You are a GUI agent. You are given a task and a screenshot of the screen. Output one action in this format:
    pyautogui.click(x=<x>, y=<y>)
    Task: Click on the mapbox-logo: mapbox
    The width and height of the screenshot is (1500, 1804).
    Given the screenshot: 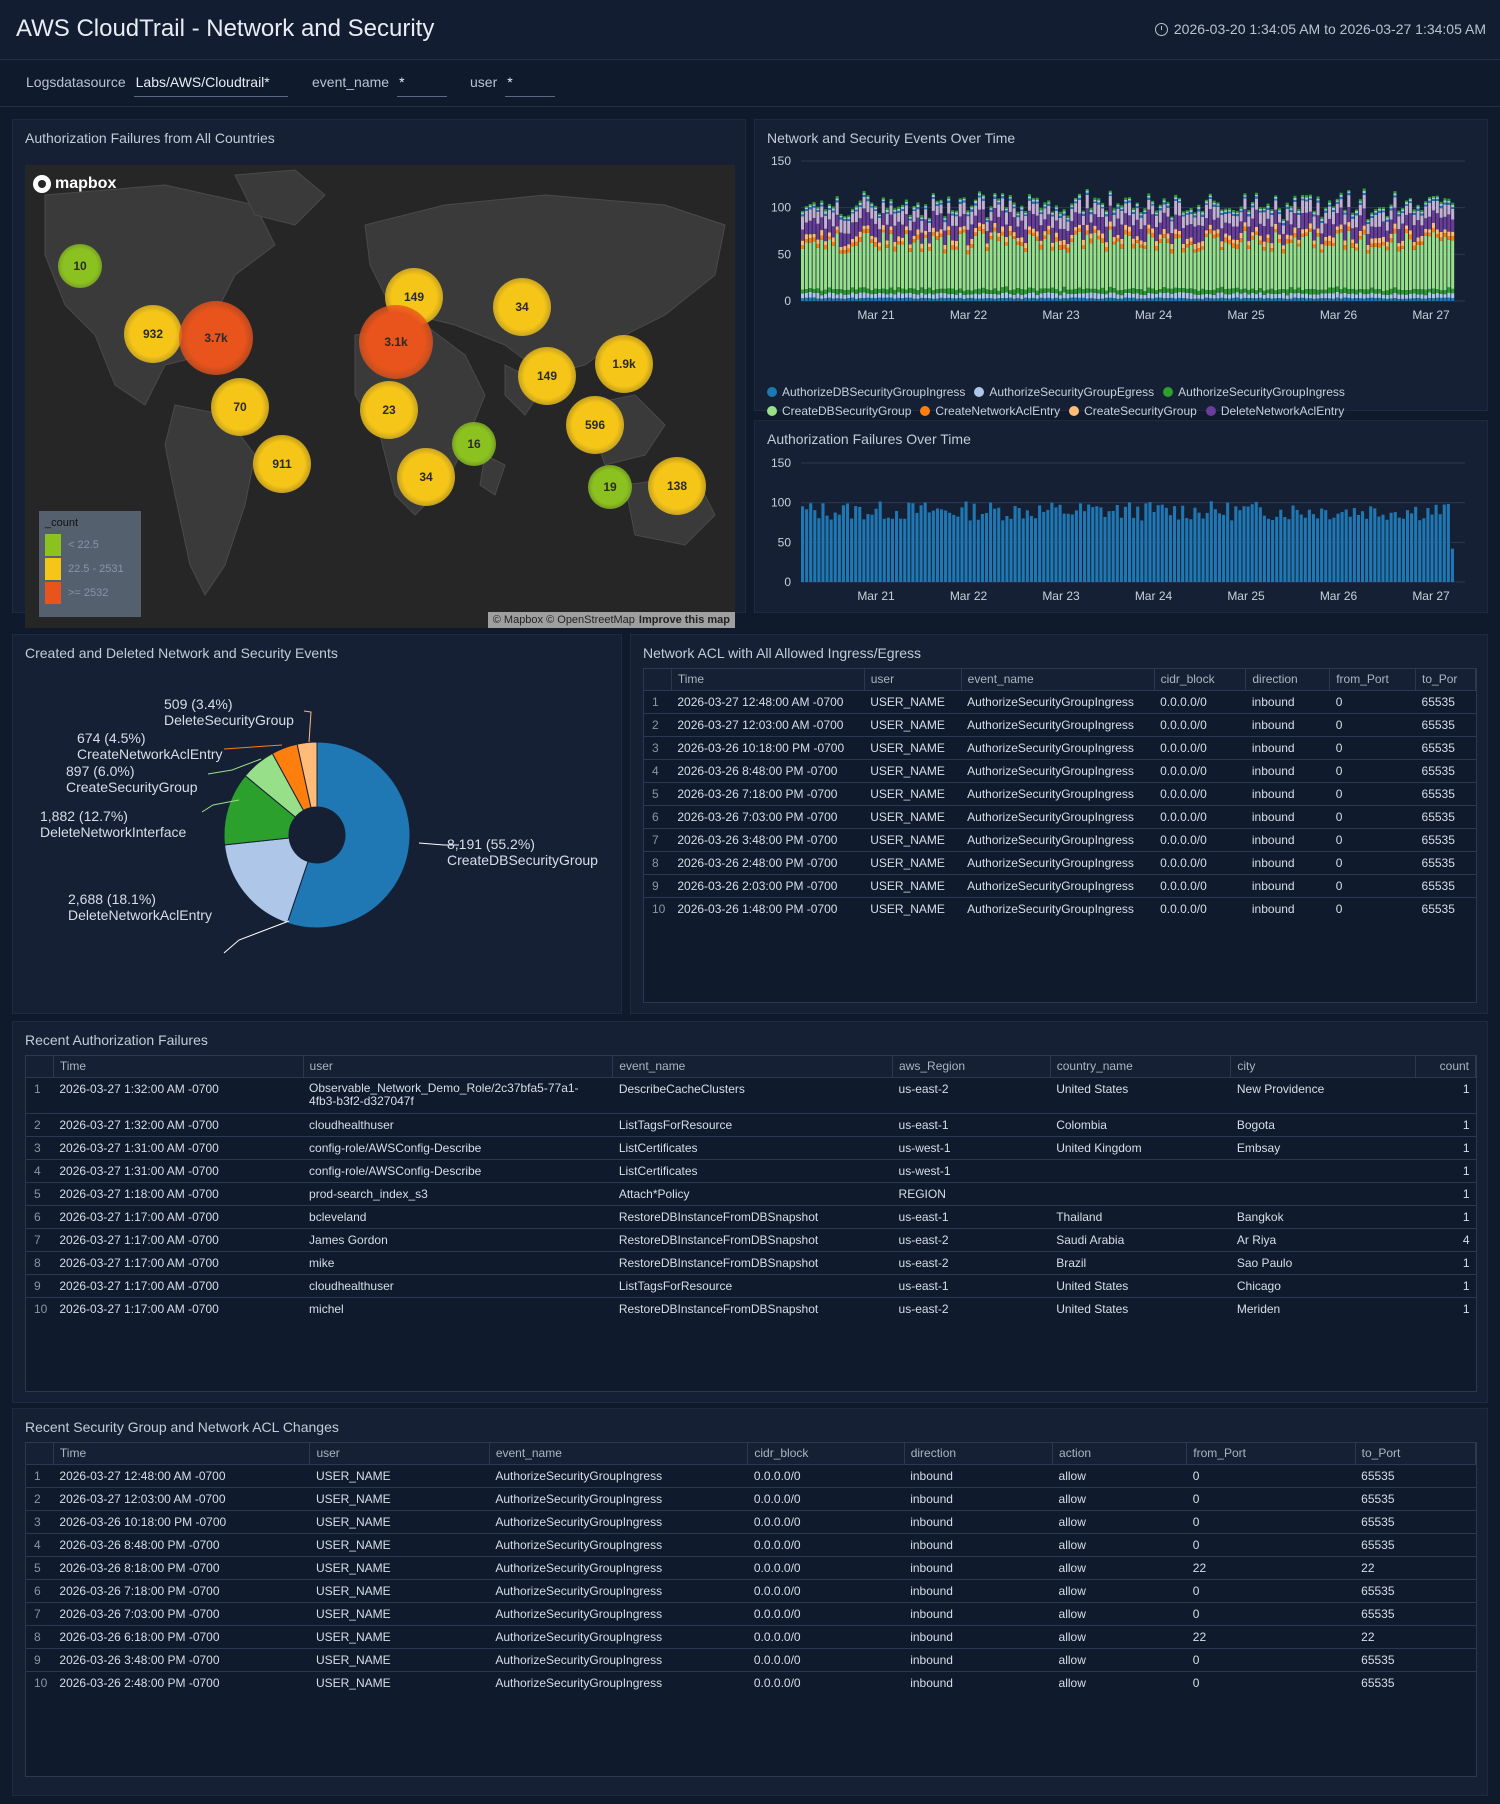 What is the action you would take?
    pyautogui.click(x=74, y=184)
    